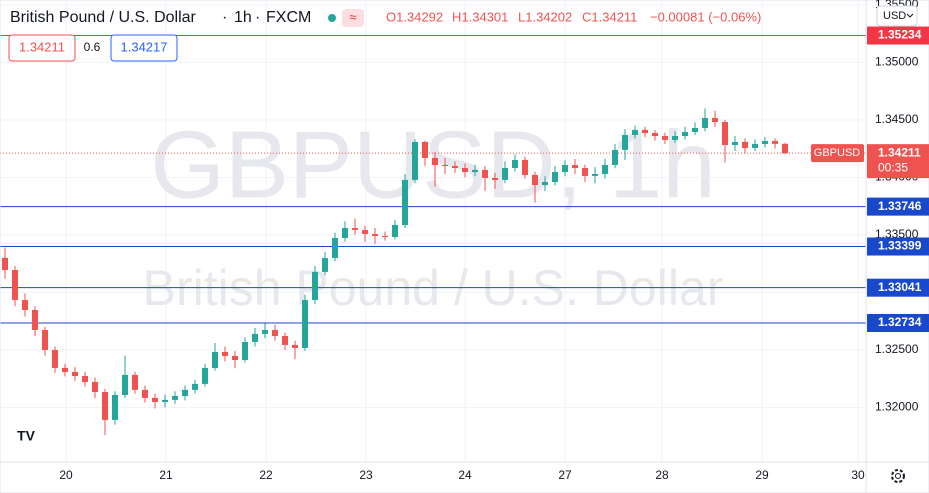 Image resolution: width=929 pixels, height=493 pixels. What do you see at coordinates (288, 17) in the screenshot?
I see `exchange: FXCM` at bounding box center [288, 17].